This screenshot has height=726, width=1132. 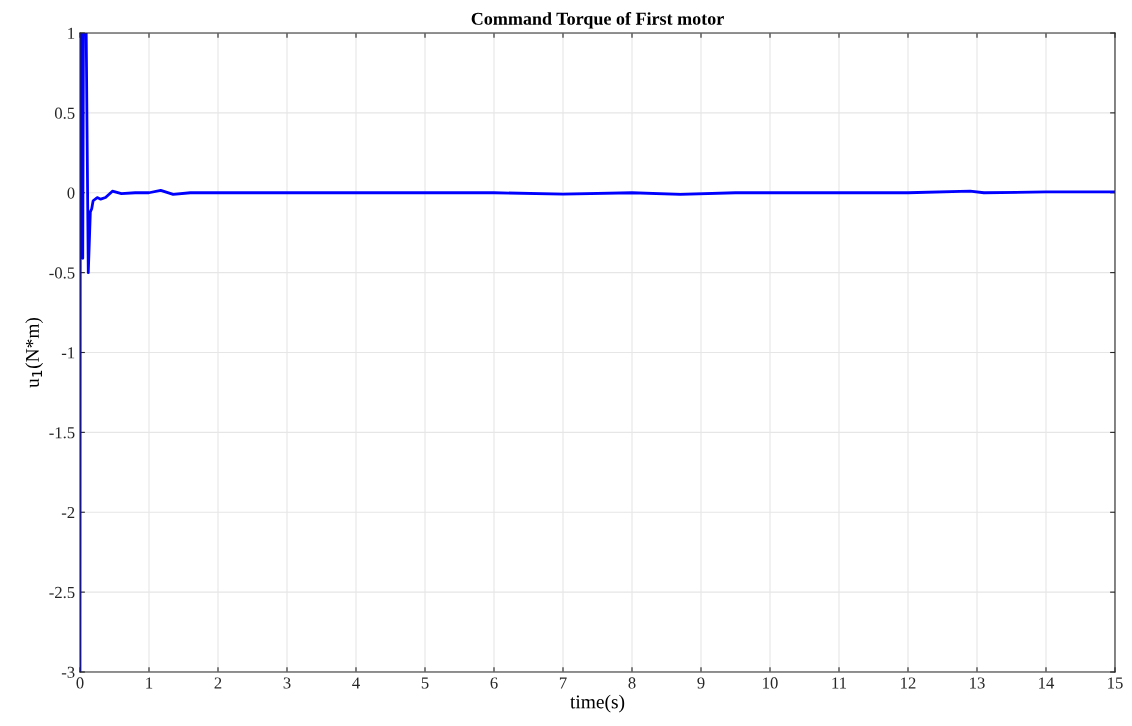 I want to click on y-tick-label: 0, so click(x=71, y=193).